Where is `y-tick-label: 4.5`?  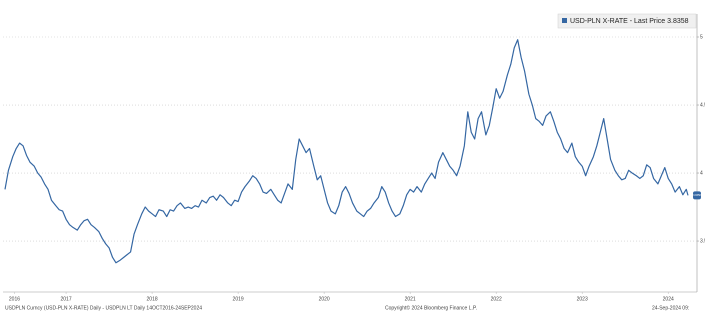
y-tick-label: 4.5 is located at coordinates (702, 105).